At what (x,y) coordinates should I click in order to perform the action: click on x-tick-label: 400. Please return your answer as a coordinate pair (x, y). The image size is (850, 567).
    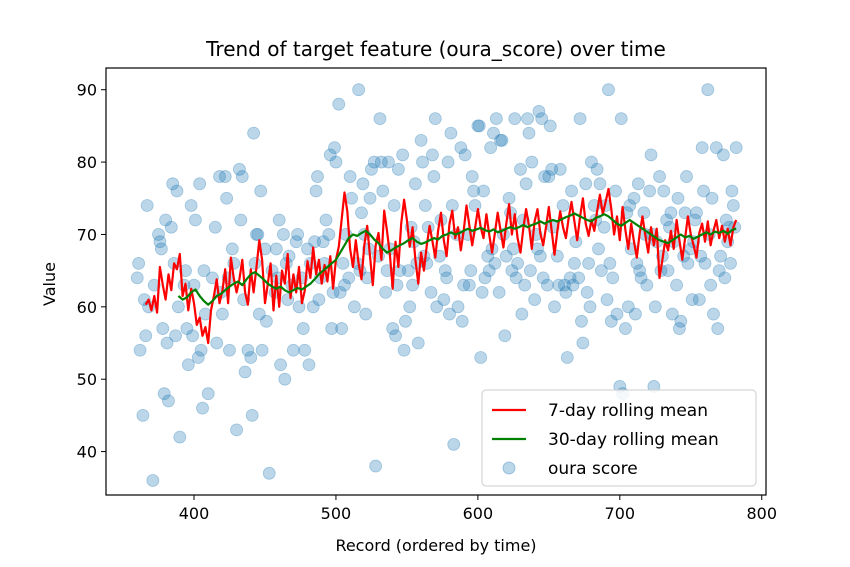
    Looking at the image, I should click on (194, 513).